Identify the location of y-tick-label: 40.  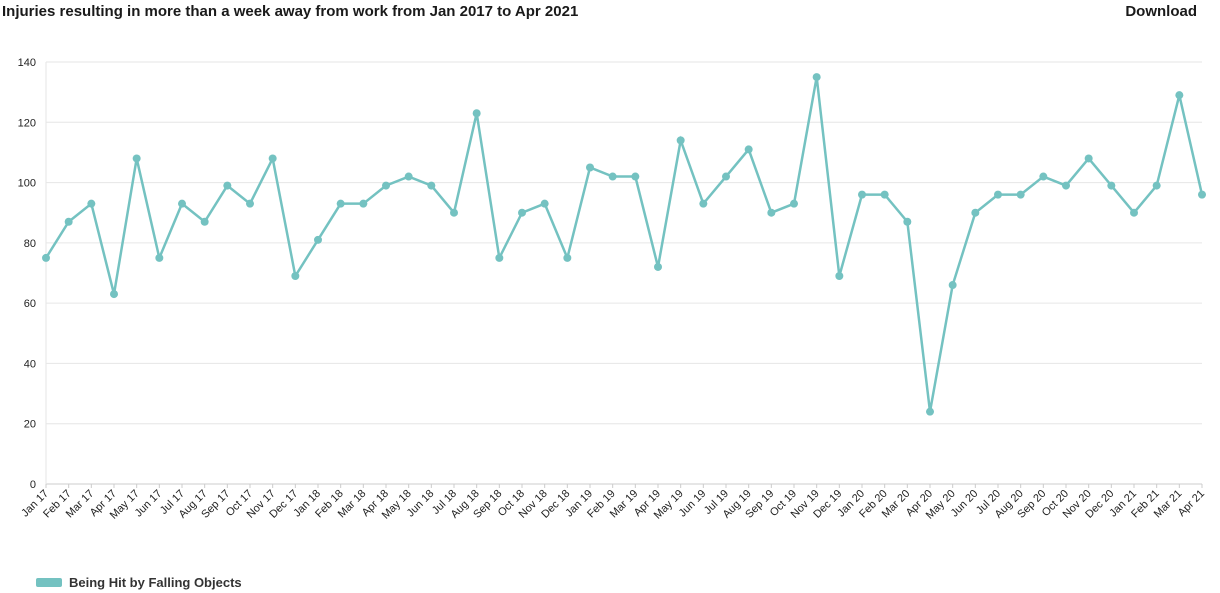
(30, 364).